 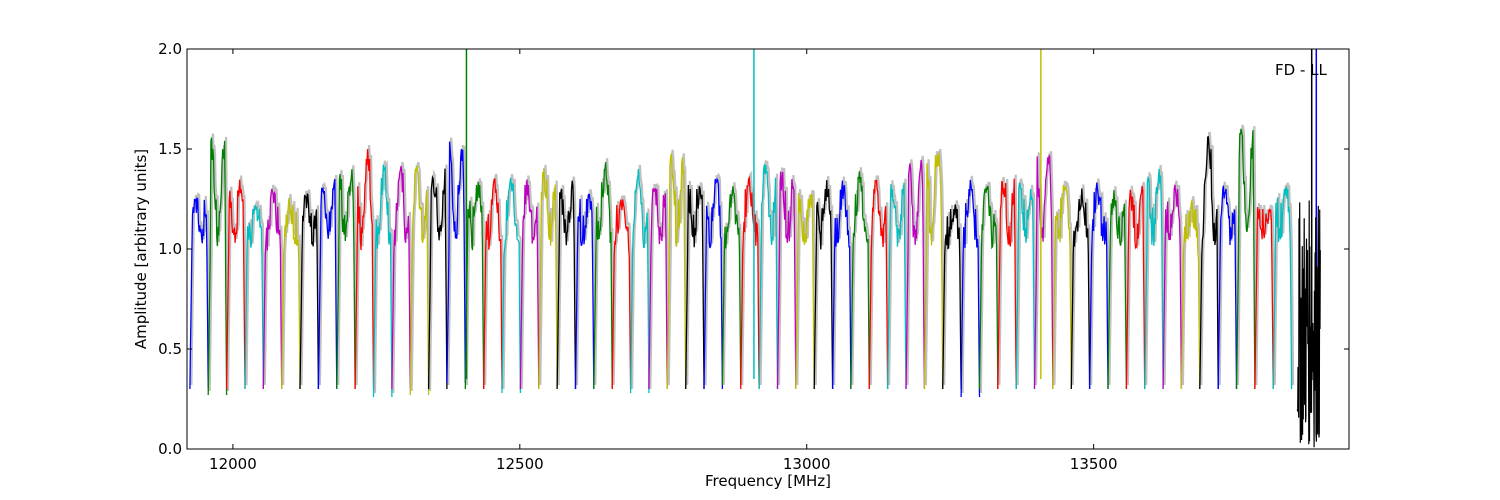 What do you see at coordinates (1308, 324) in the screenshot?
I see `noise-region` at bounding box center [1308, 324].